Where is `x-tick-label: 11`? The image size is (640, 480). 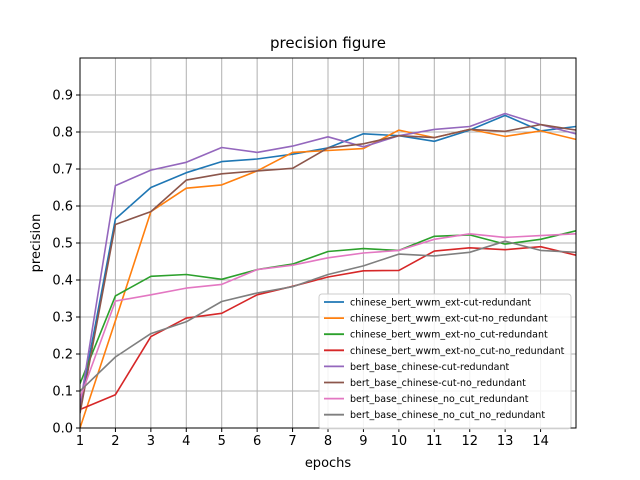
x-tick-label: 11 is located at coordinates (434, 441).